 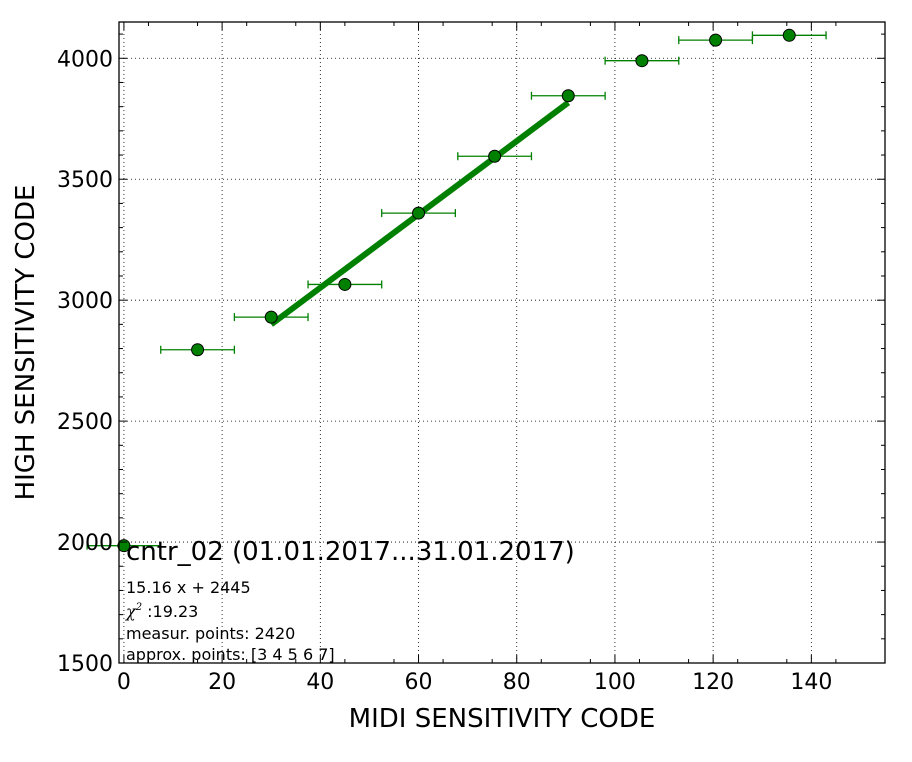 I want to click on x-tick-label: 120, so click(x=713, y=682).